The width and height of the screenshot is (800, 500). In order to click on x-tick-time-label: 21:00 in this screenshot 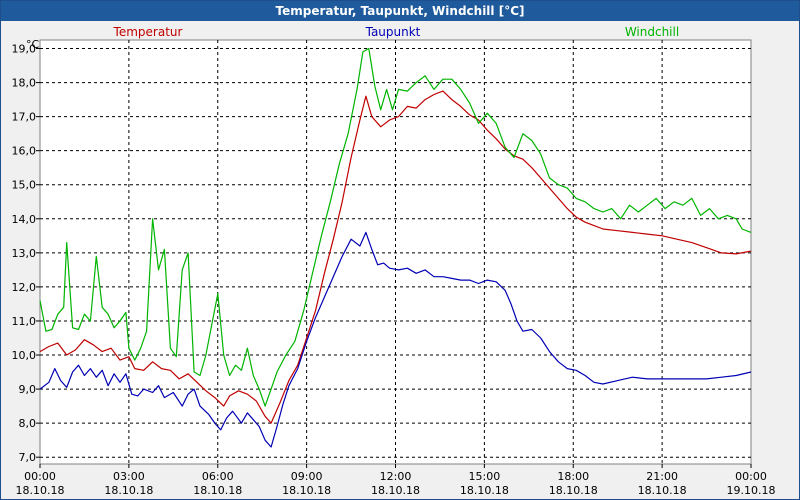, I will do `click(662, 476)`.